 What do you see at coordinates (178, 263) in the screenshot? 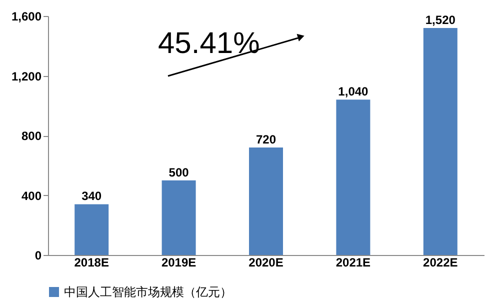
I see `x-tick-label: 2019E` at bounding box center [178, 263].